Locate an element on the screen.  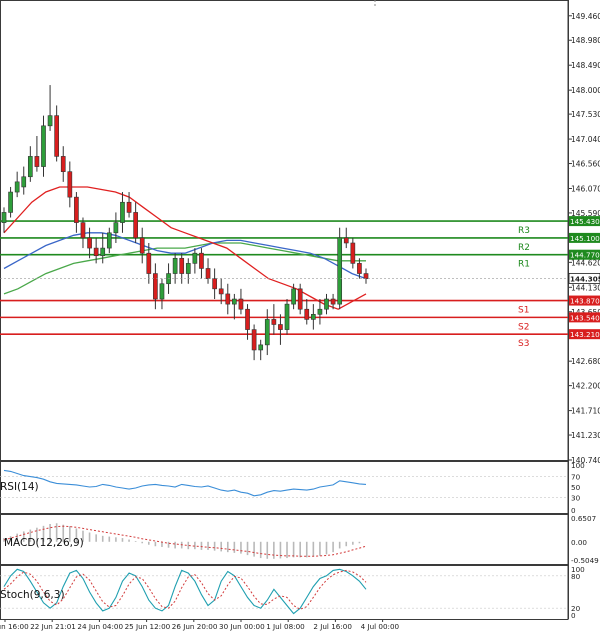
time-tick-label: 26 Jun 20:00 is located at coordinates (195, 626).